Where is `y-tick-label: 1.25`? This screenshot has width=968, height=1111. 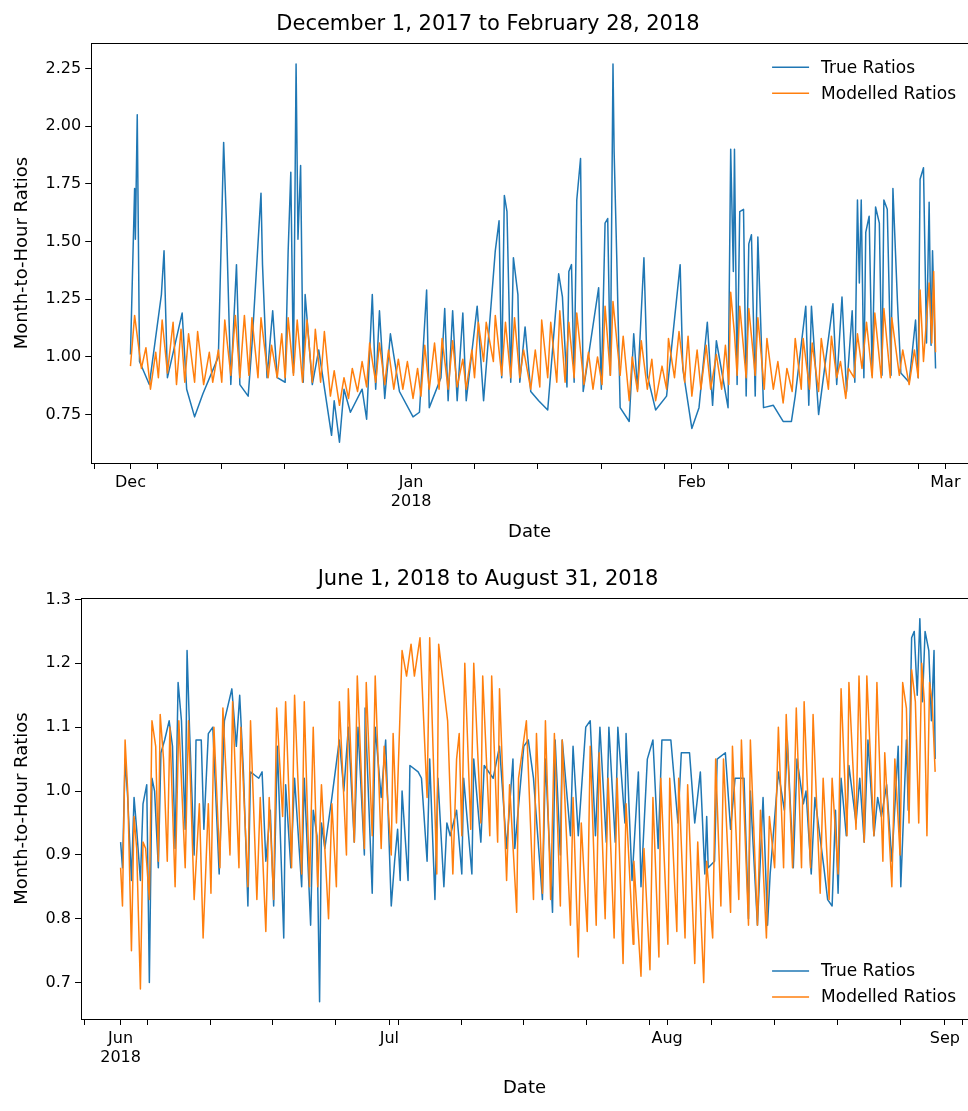 y-tick-label: 1.25 is located at coordinates (63, 298).